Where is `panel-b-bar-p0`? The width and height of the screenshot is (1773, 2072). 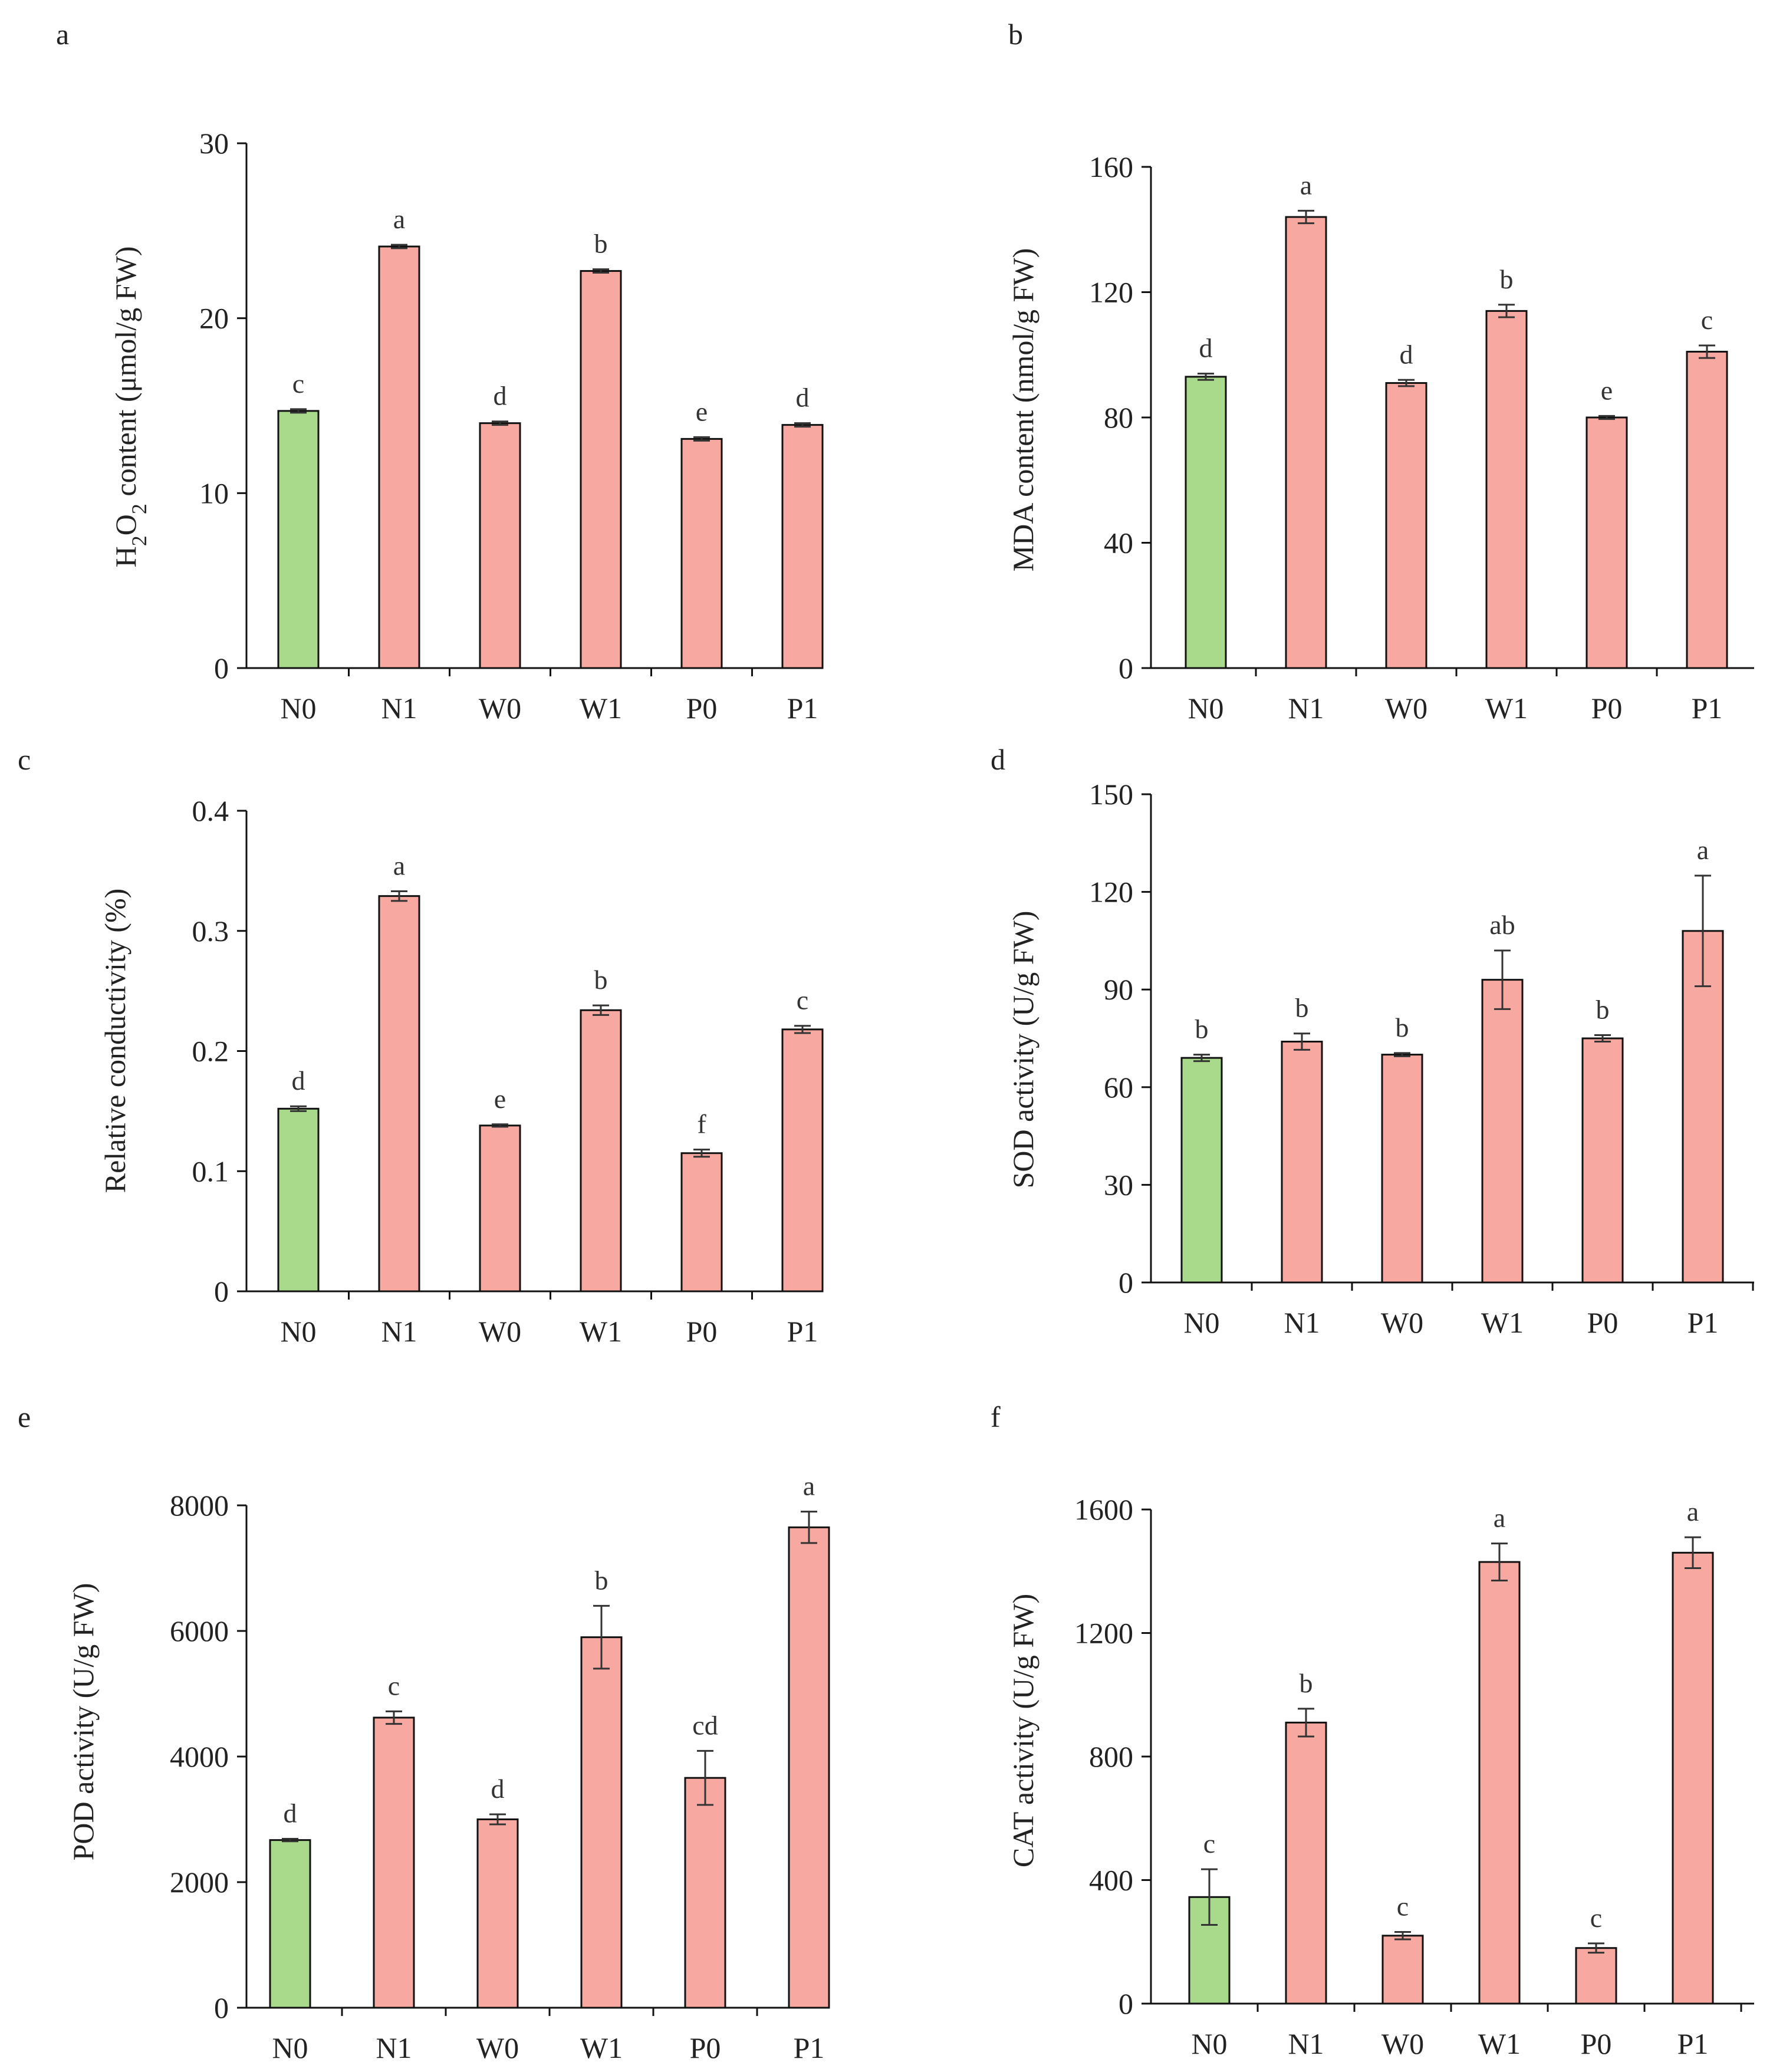 panel-b-bar-p0 is located at coordinates (1606, 543).